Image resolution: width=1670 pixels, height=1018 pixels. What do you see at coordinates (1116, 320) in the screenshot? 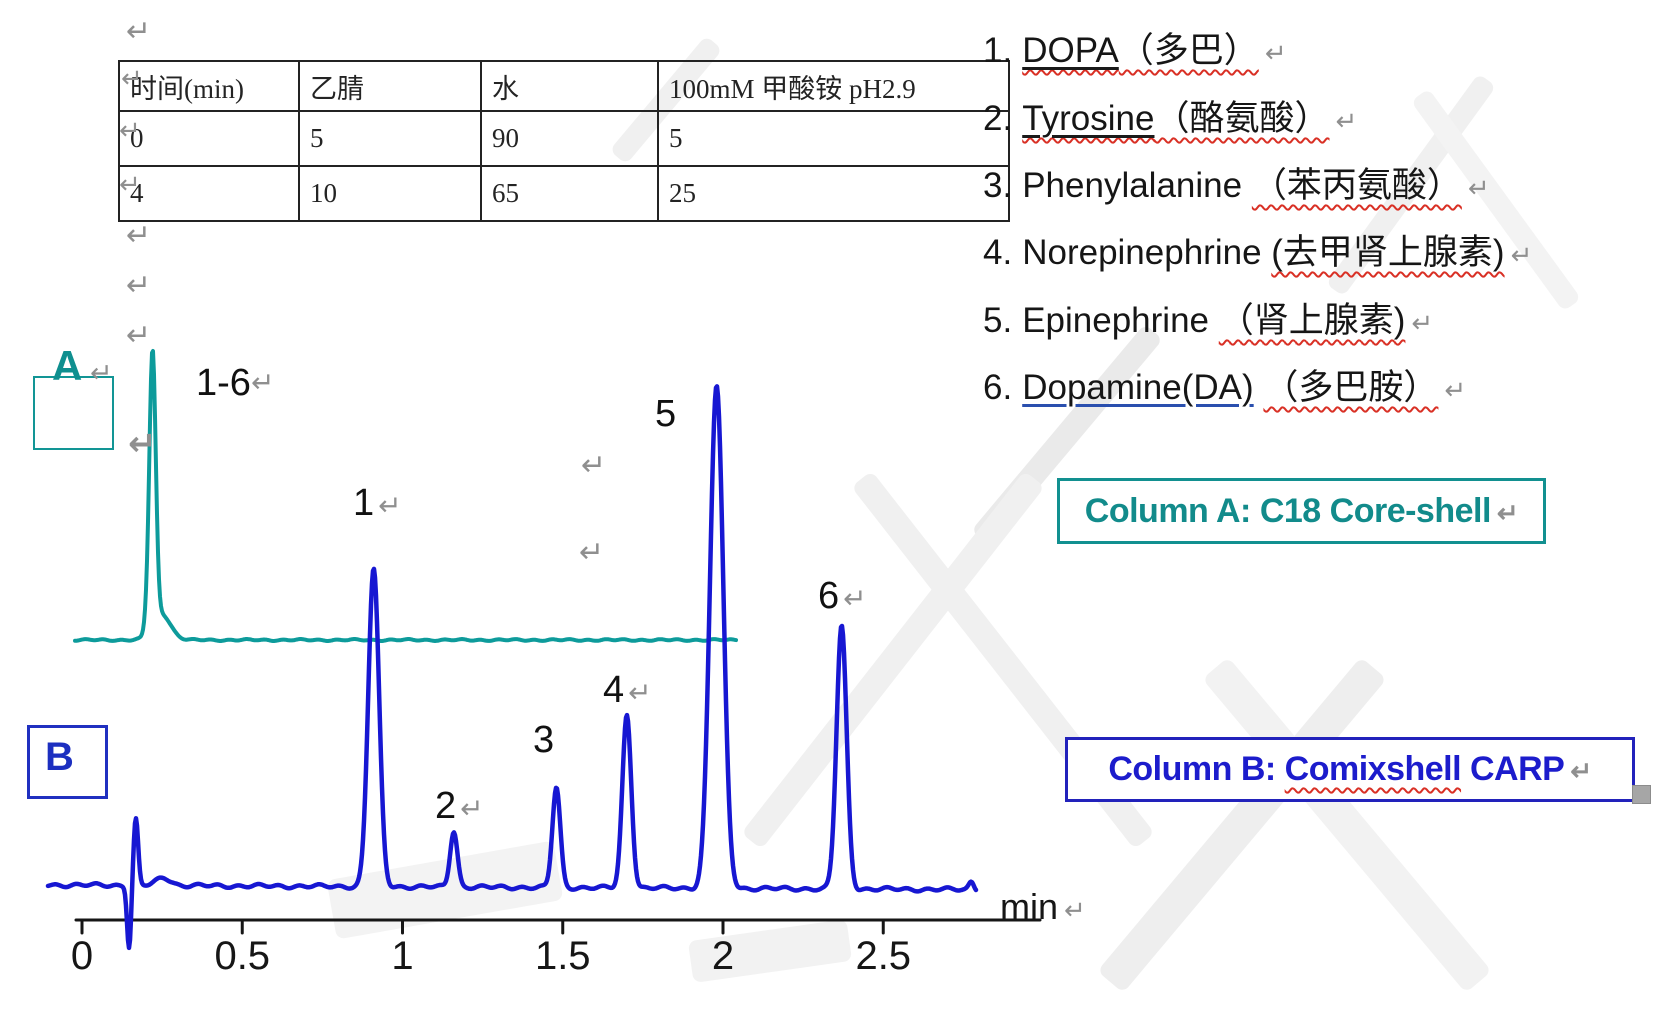
I see `compound-name: Epinephrine` at bounding box center [1116, 320].